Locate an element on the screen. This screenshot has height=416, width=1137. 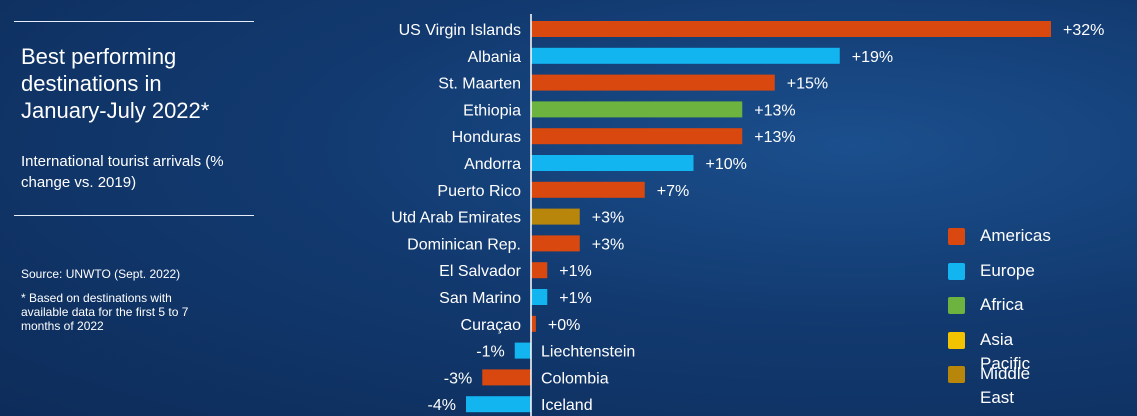
category-label: Colombia is located at coordinates (575, 378).